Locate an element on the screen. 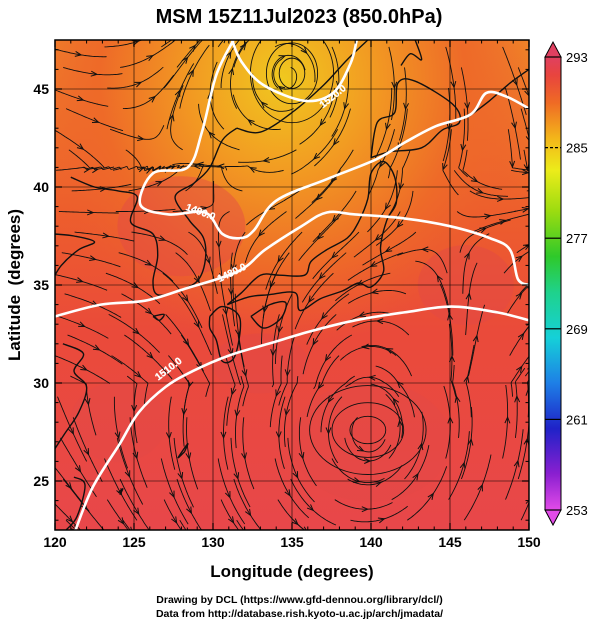 Image resolution: width=599 pixels, height=625 pixels. y-tick-label: 30 is located at coordinates (41, 383).